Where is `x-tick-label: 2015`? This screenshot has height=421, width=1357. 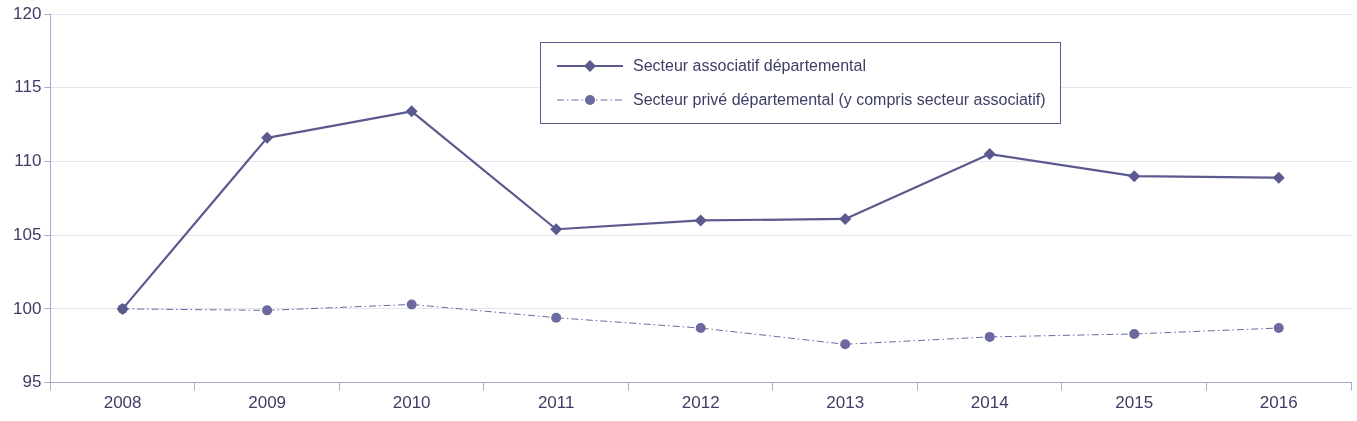
x-tick-label: 2015 is located at coordinates (1134, 403).